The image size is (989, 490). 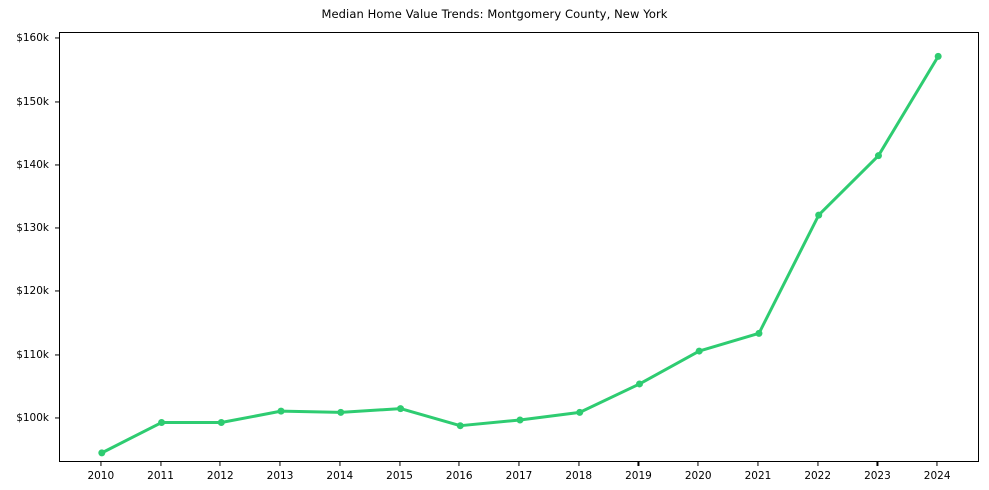 I want to click on x-axis-tick-label: 2015, so click(x=399, y=476).